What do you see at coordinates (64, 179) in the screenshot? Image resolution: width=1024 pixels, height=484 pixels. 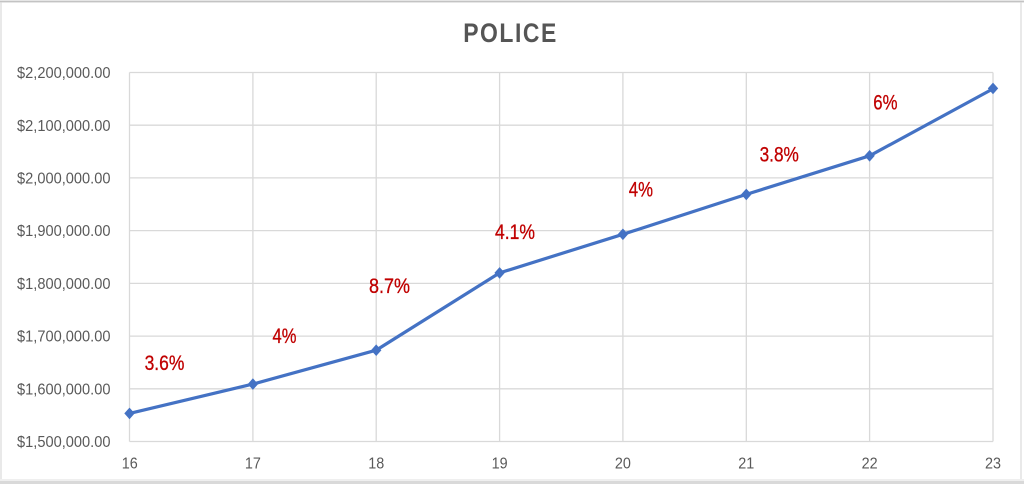 I see `svg-text: $2,000,000.00` at bounding box center [64, 179].